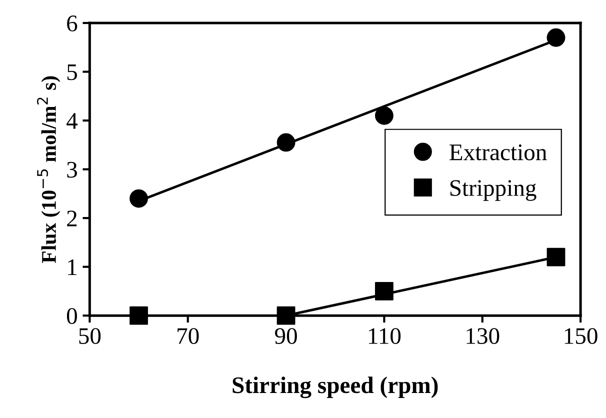  What do you see at coordinates (72, 121) in the screenshot?
I see `y-tick-label: 4` at bounding box center [72, 121].